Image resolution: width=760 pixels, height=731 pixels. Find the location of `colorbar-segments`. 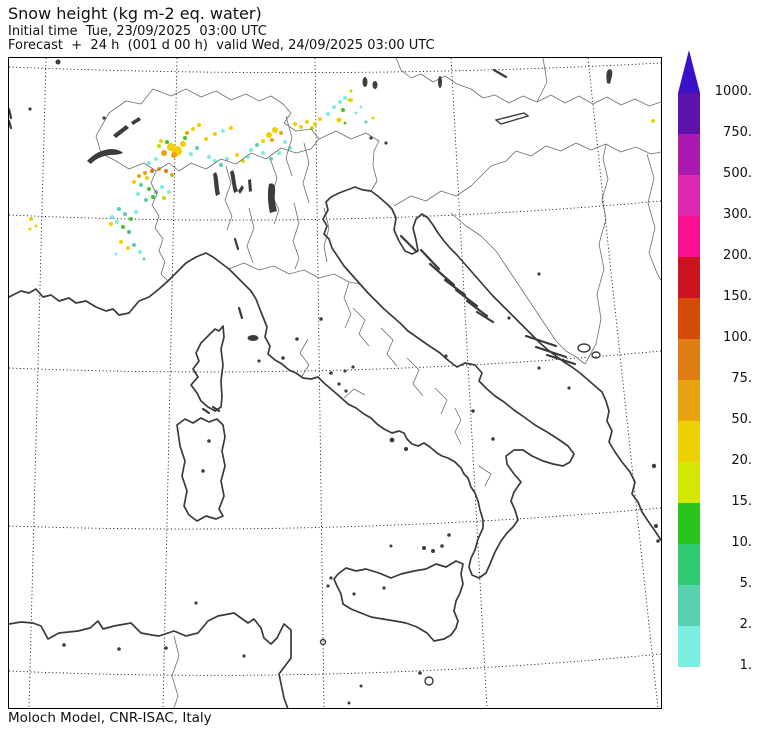

colorbar-segments is located at coordinates (689, 380).